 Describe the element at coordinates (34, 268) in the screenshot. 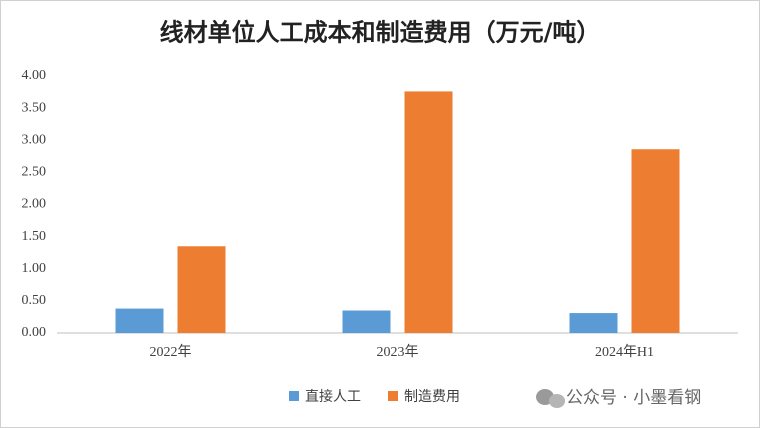

I see `y-tick-label: 1.00` at that location.